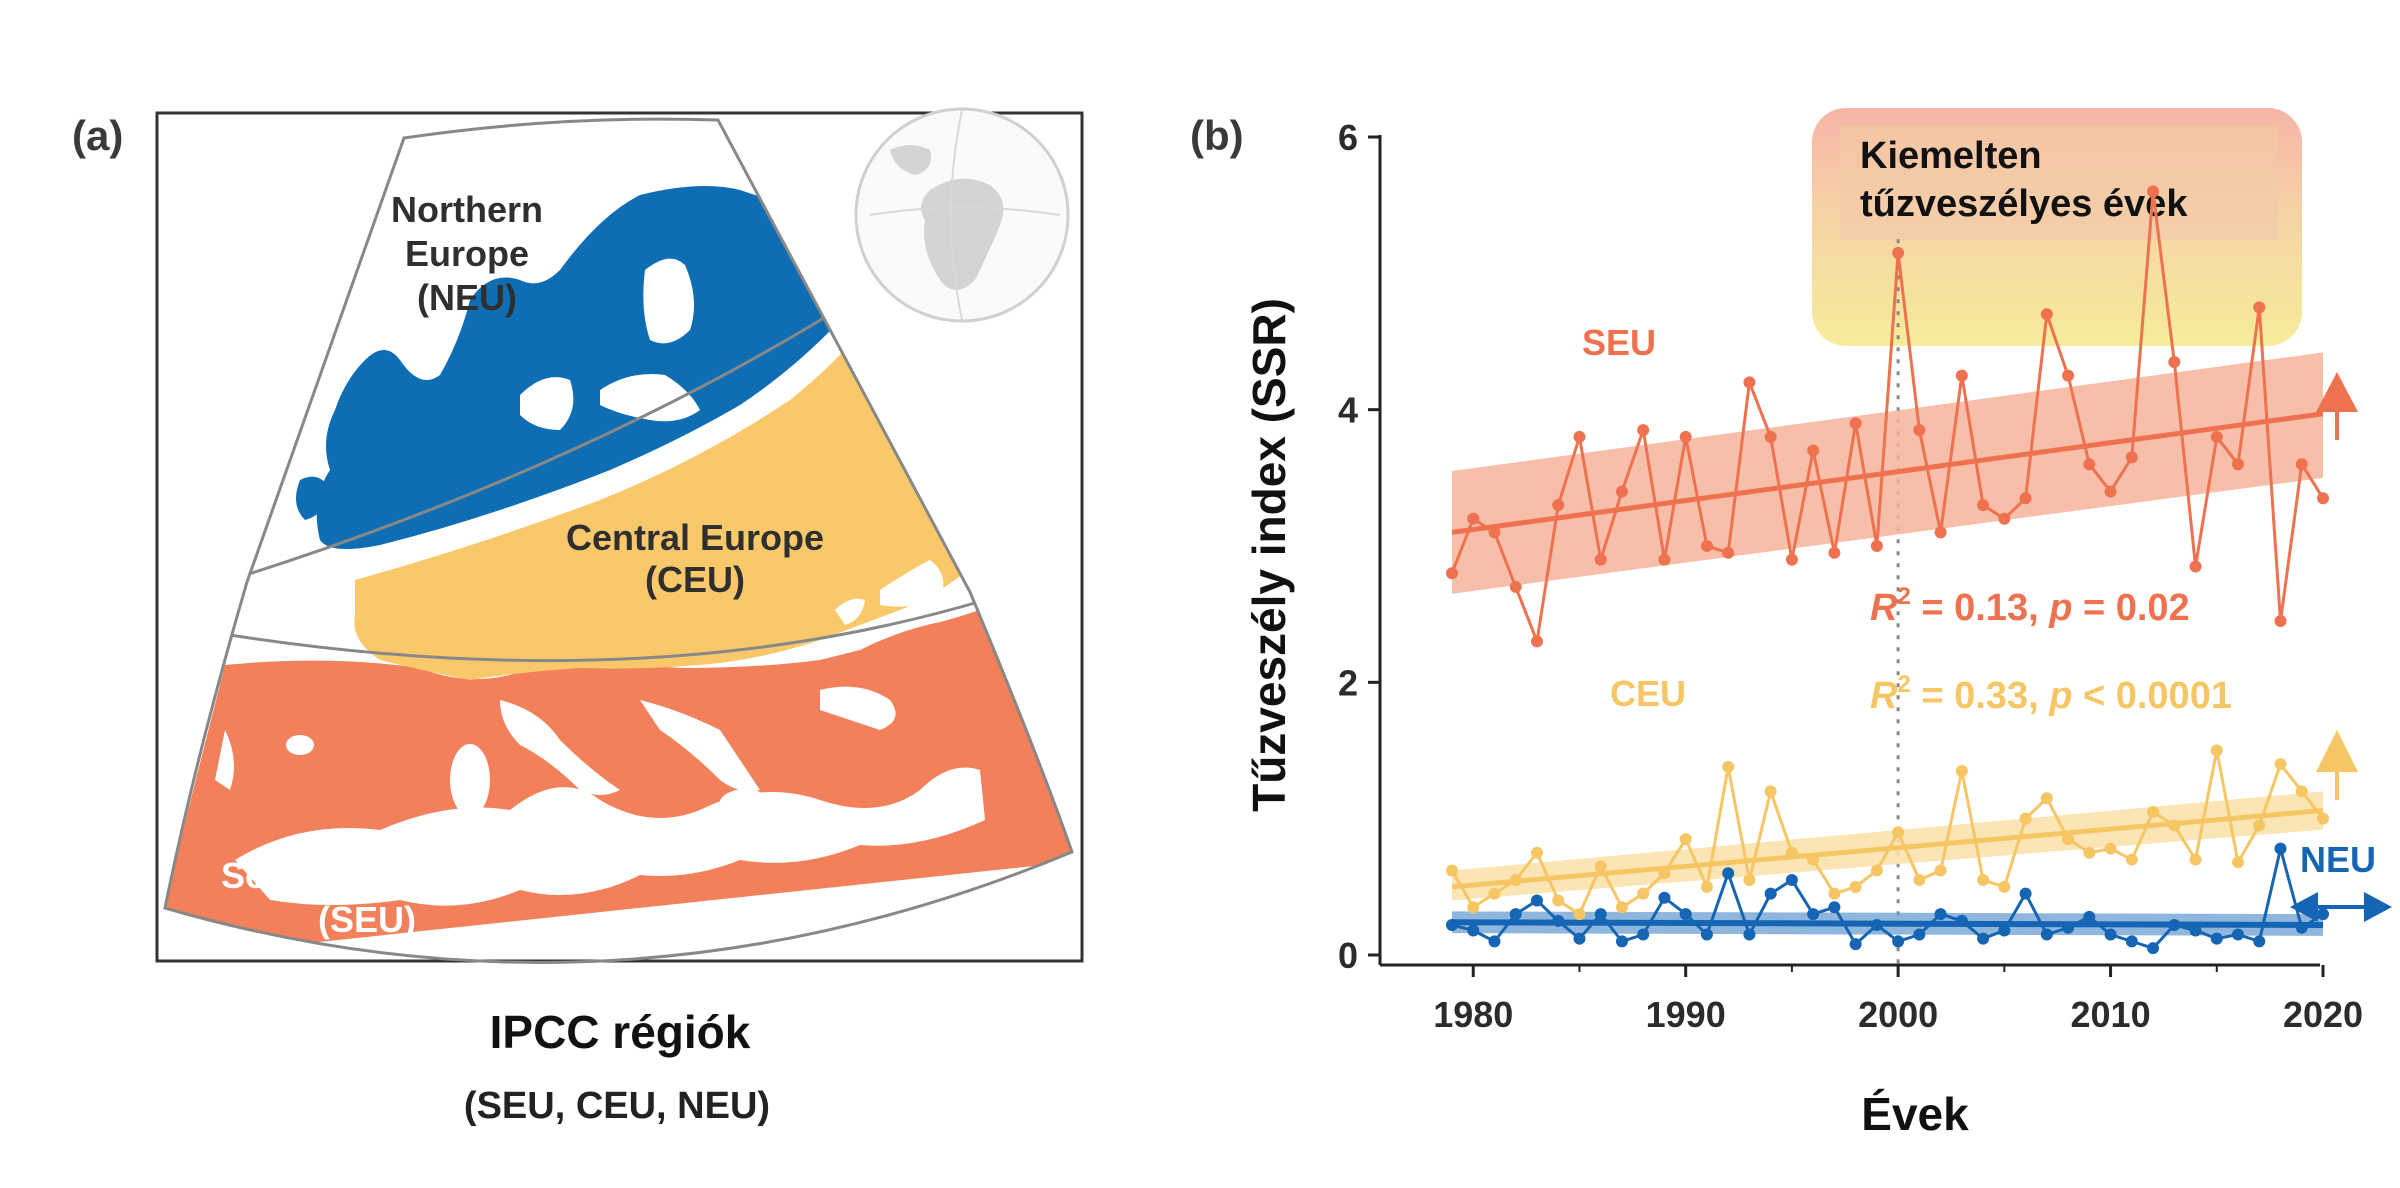 The width and height of the screenshot is (2400, 1188). I want to click on ceu-water, so click(889, 592).